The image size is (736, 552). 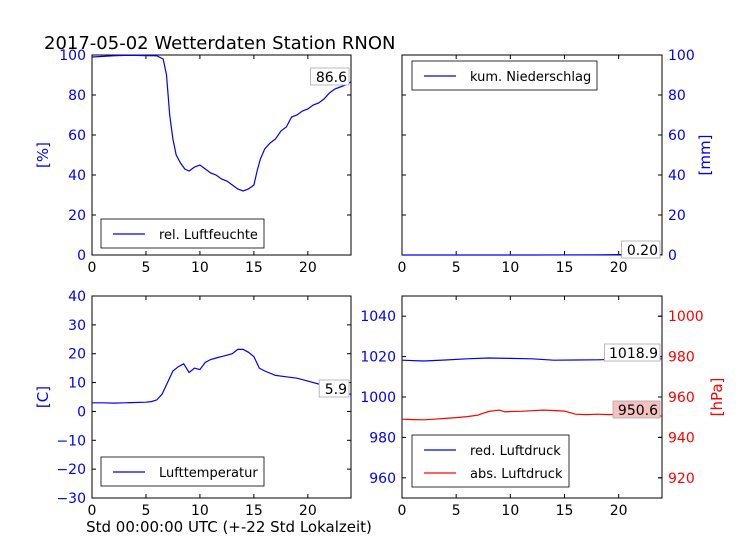 I want to click on pressure-right-tick-label: 960, so click(x=681, y=398).